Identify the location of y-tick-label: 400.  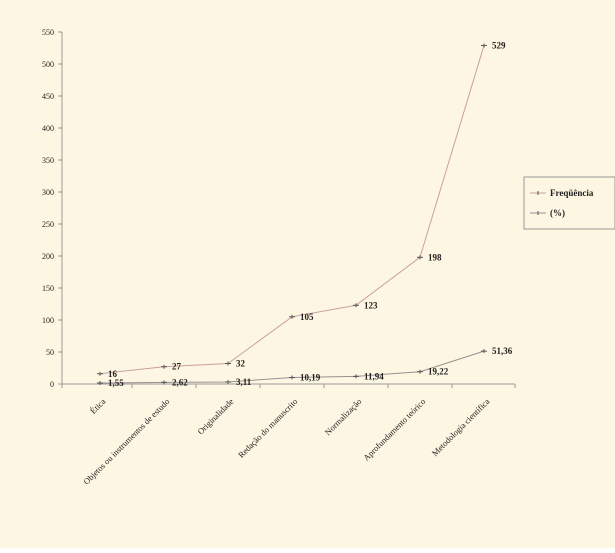
(48, 128).